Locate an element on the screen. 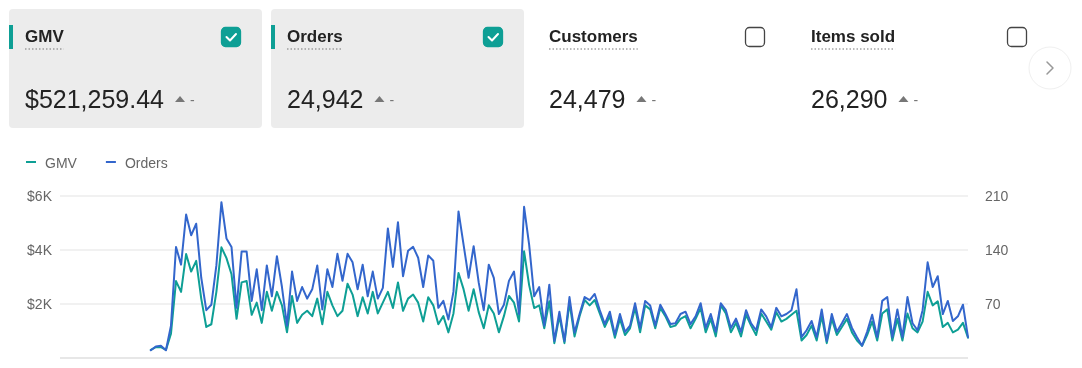 Image resolution: width=1082 pixels, height=368 pixels. y-tick-label: $6K is located at coordinates (40, 195).